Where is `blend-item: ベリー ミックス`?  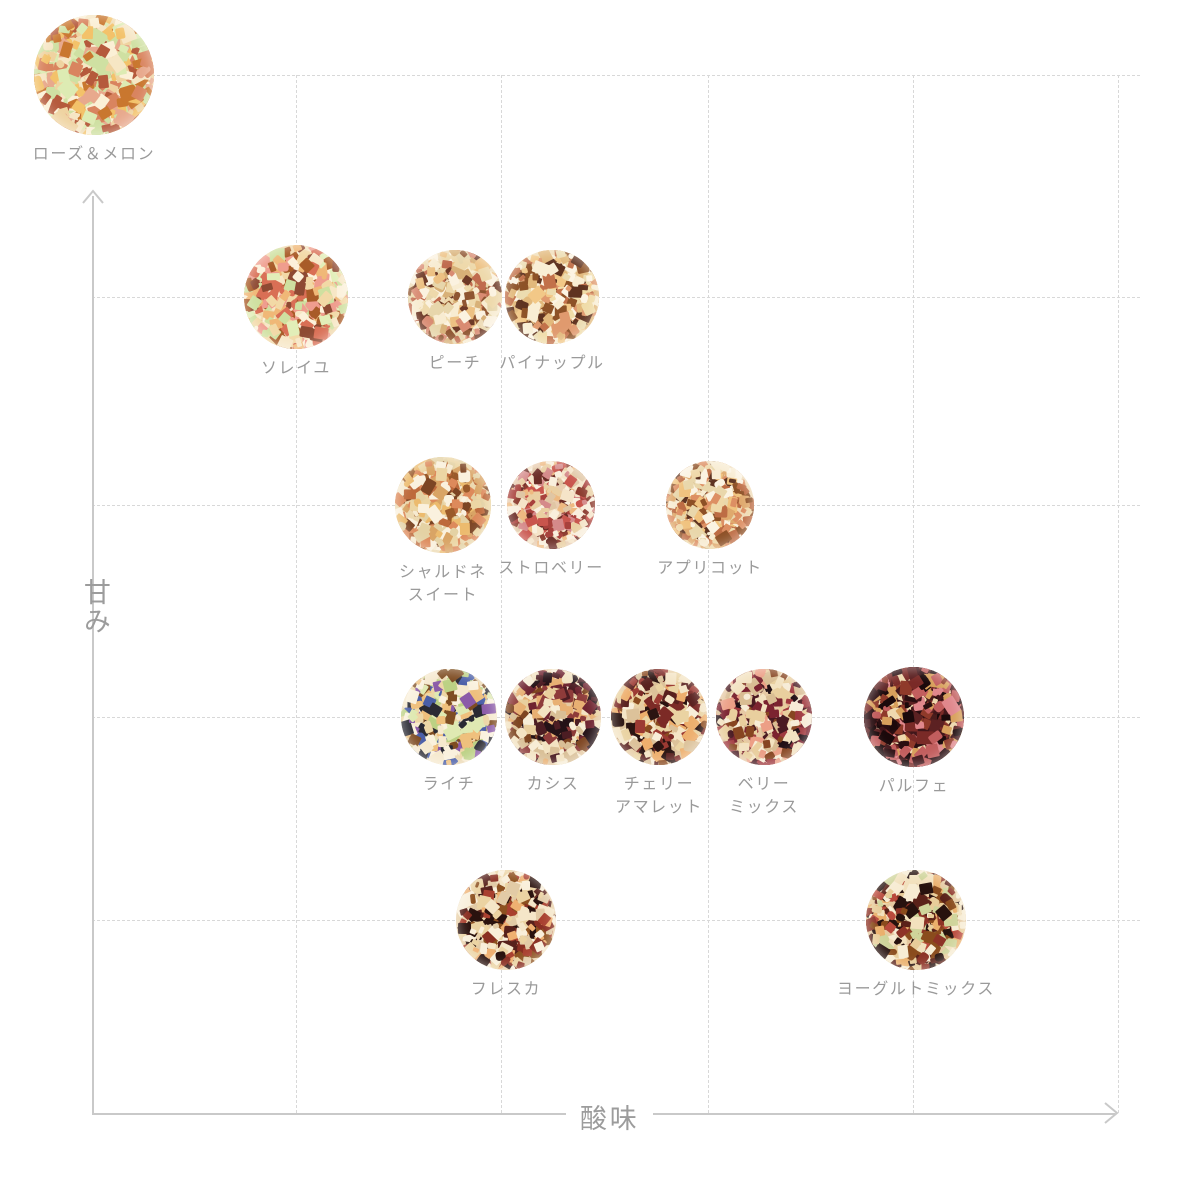
blend-item: ベリー ミックス is located at coordinates (764, 744).